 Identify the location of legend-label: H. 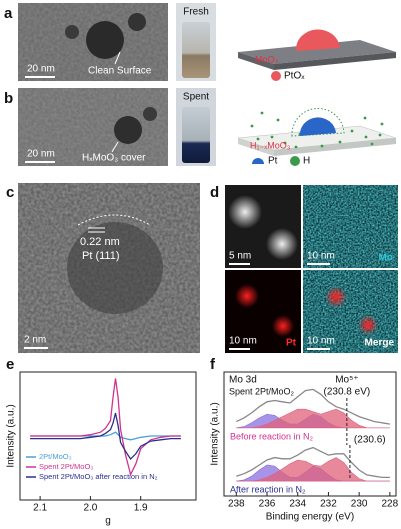
(306, 161).